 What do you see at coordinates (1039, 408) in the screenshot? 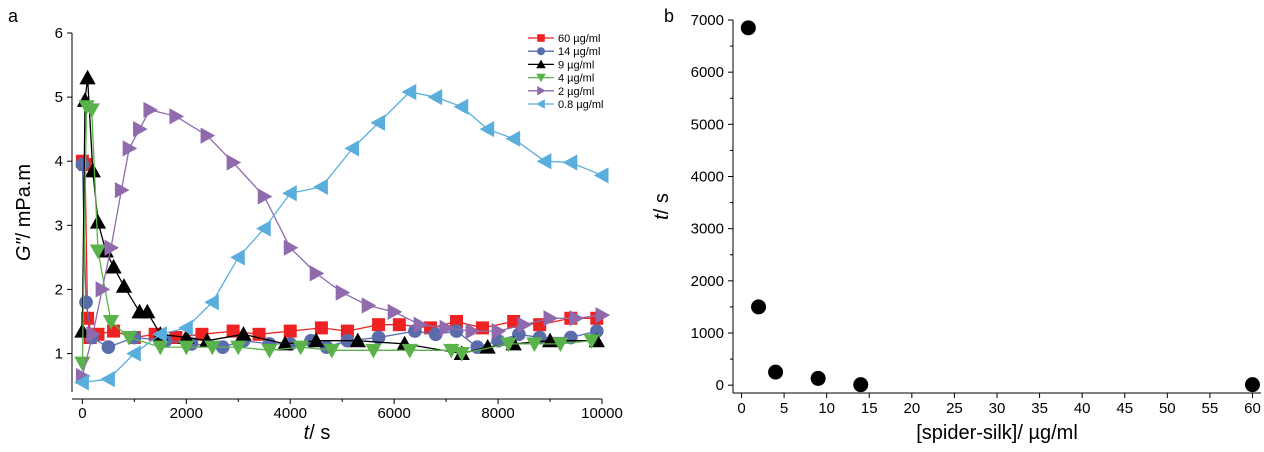
I see `x-tick-label: 35` at bounding box center [1039, 408].